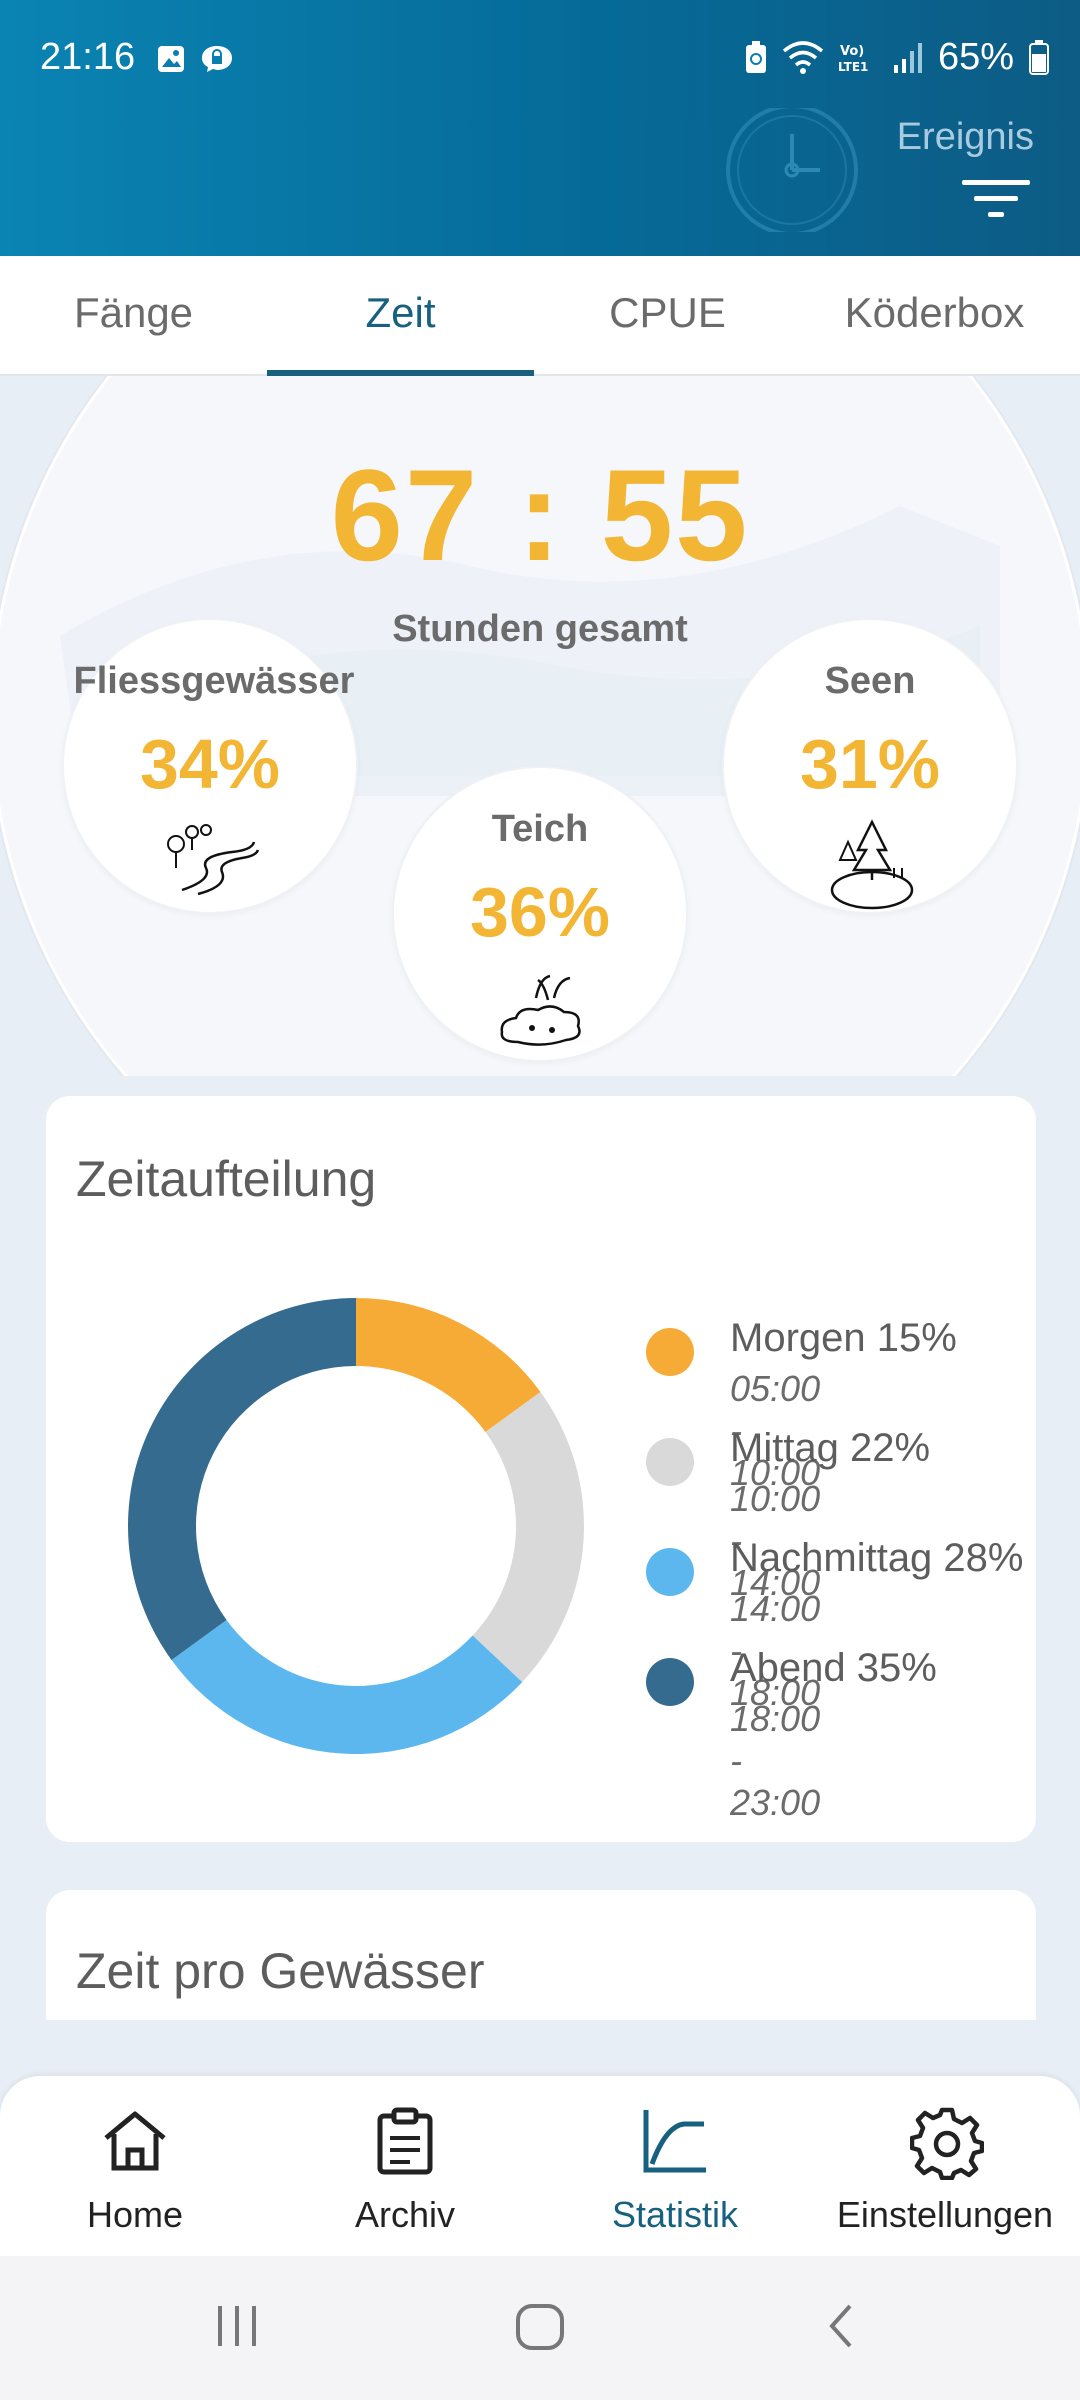 The image size is (1080, 2400). What do you see at coordinates (171, 59) in the screenshot?
I see `gallery-icon` at bounding box center [171, 59].